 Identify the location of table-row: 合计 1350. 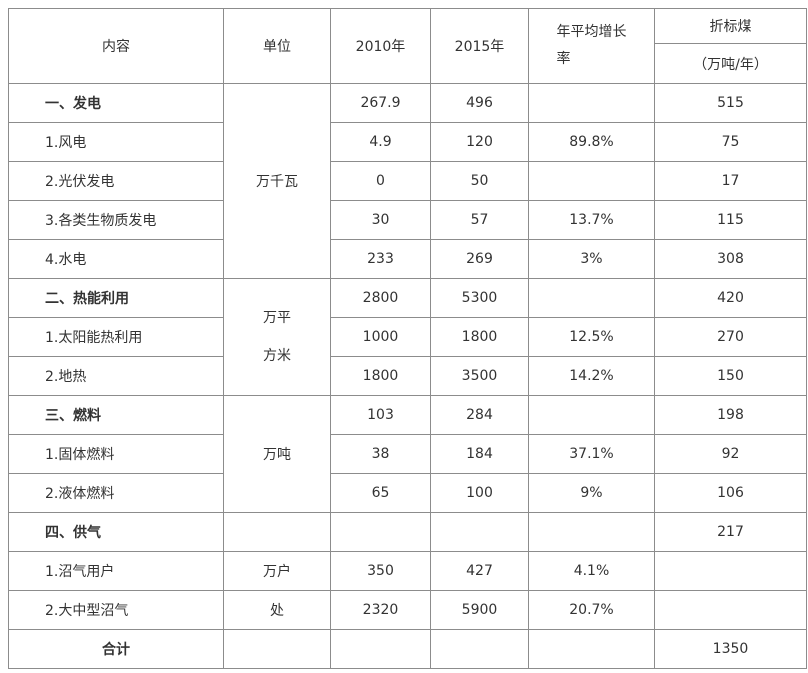
(407, 649).